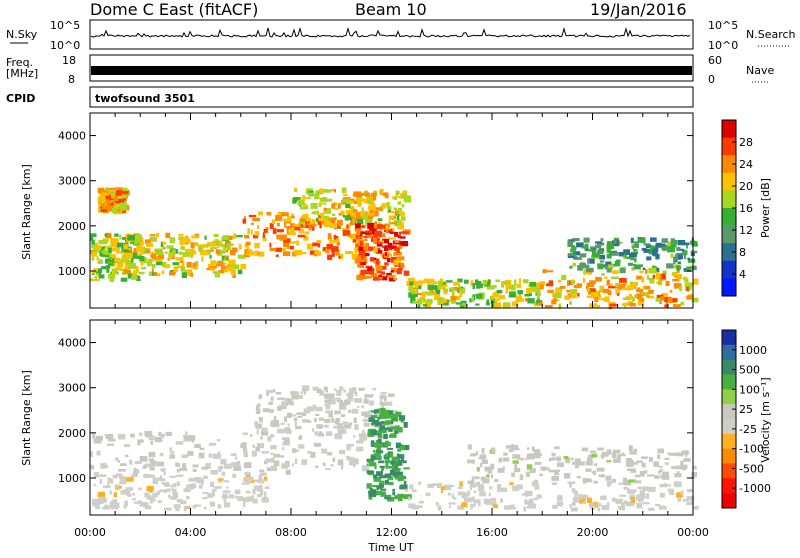 The height and width of the screenshot is (558, 800). I want to click on velocity-colorbar-swatch, so click(729, 367).